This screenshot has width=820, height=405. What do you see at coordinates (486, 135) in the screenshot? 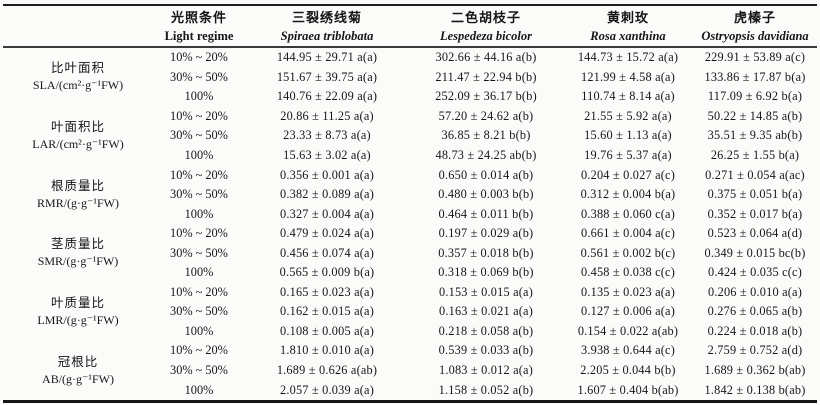
I see `value-cell: 36.85 ± 8.21 b(b)` at bounding box center [486, 135].